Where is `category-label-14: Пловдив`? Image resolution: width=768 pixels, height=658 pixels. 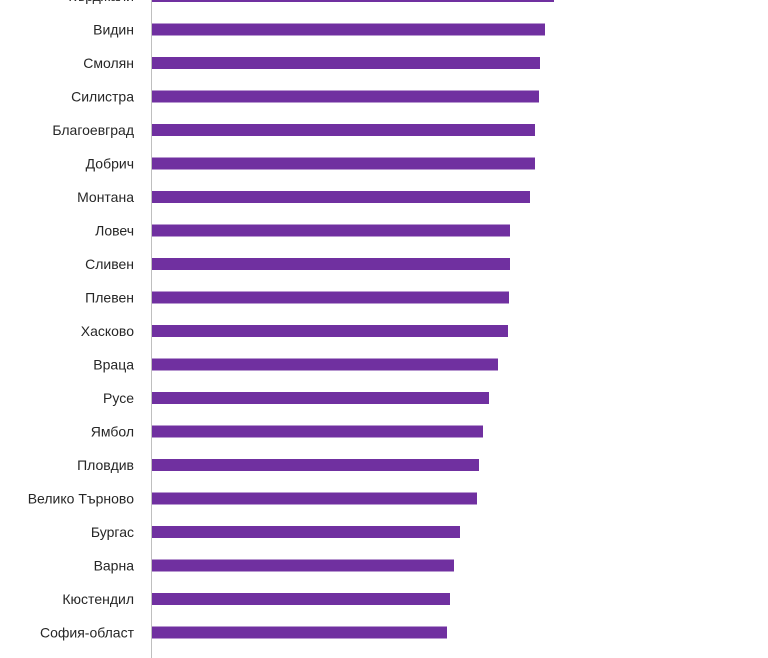 category-label-14: Пловдив is located at coordinates (105, 465).